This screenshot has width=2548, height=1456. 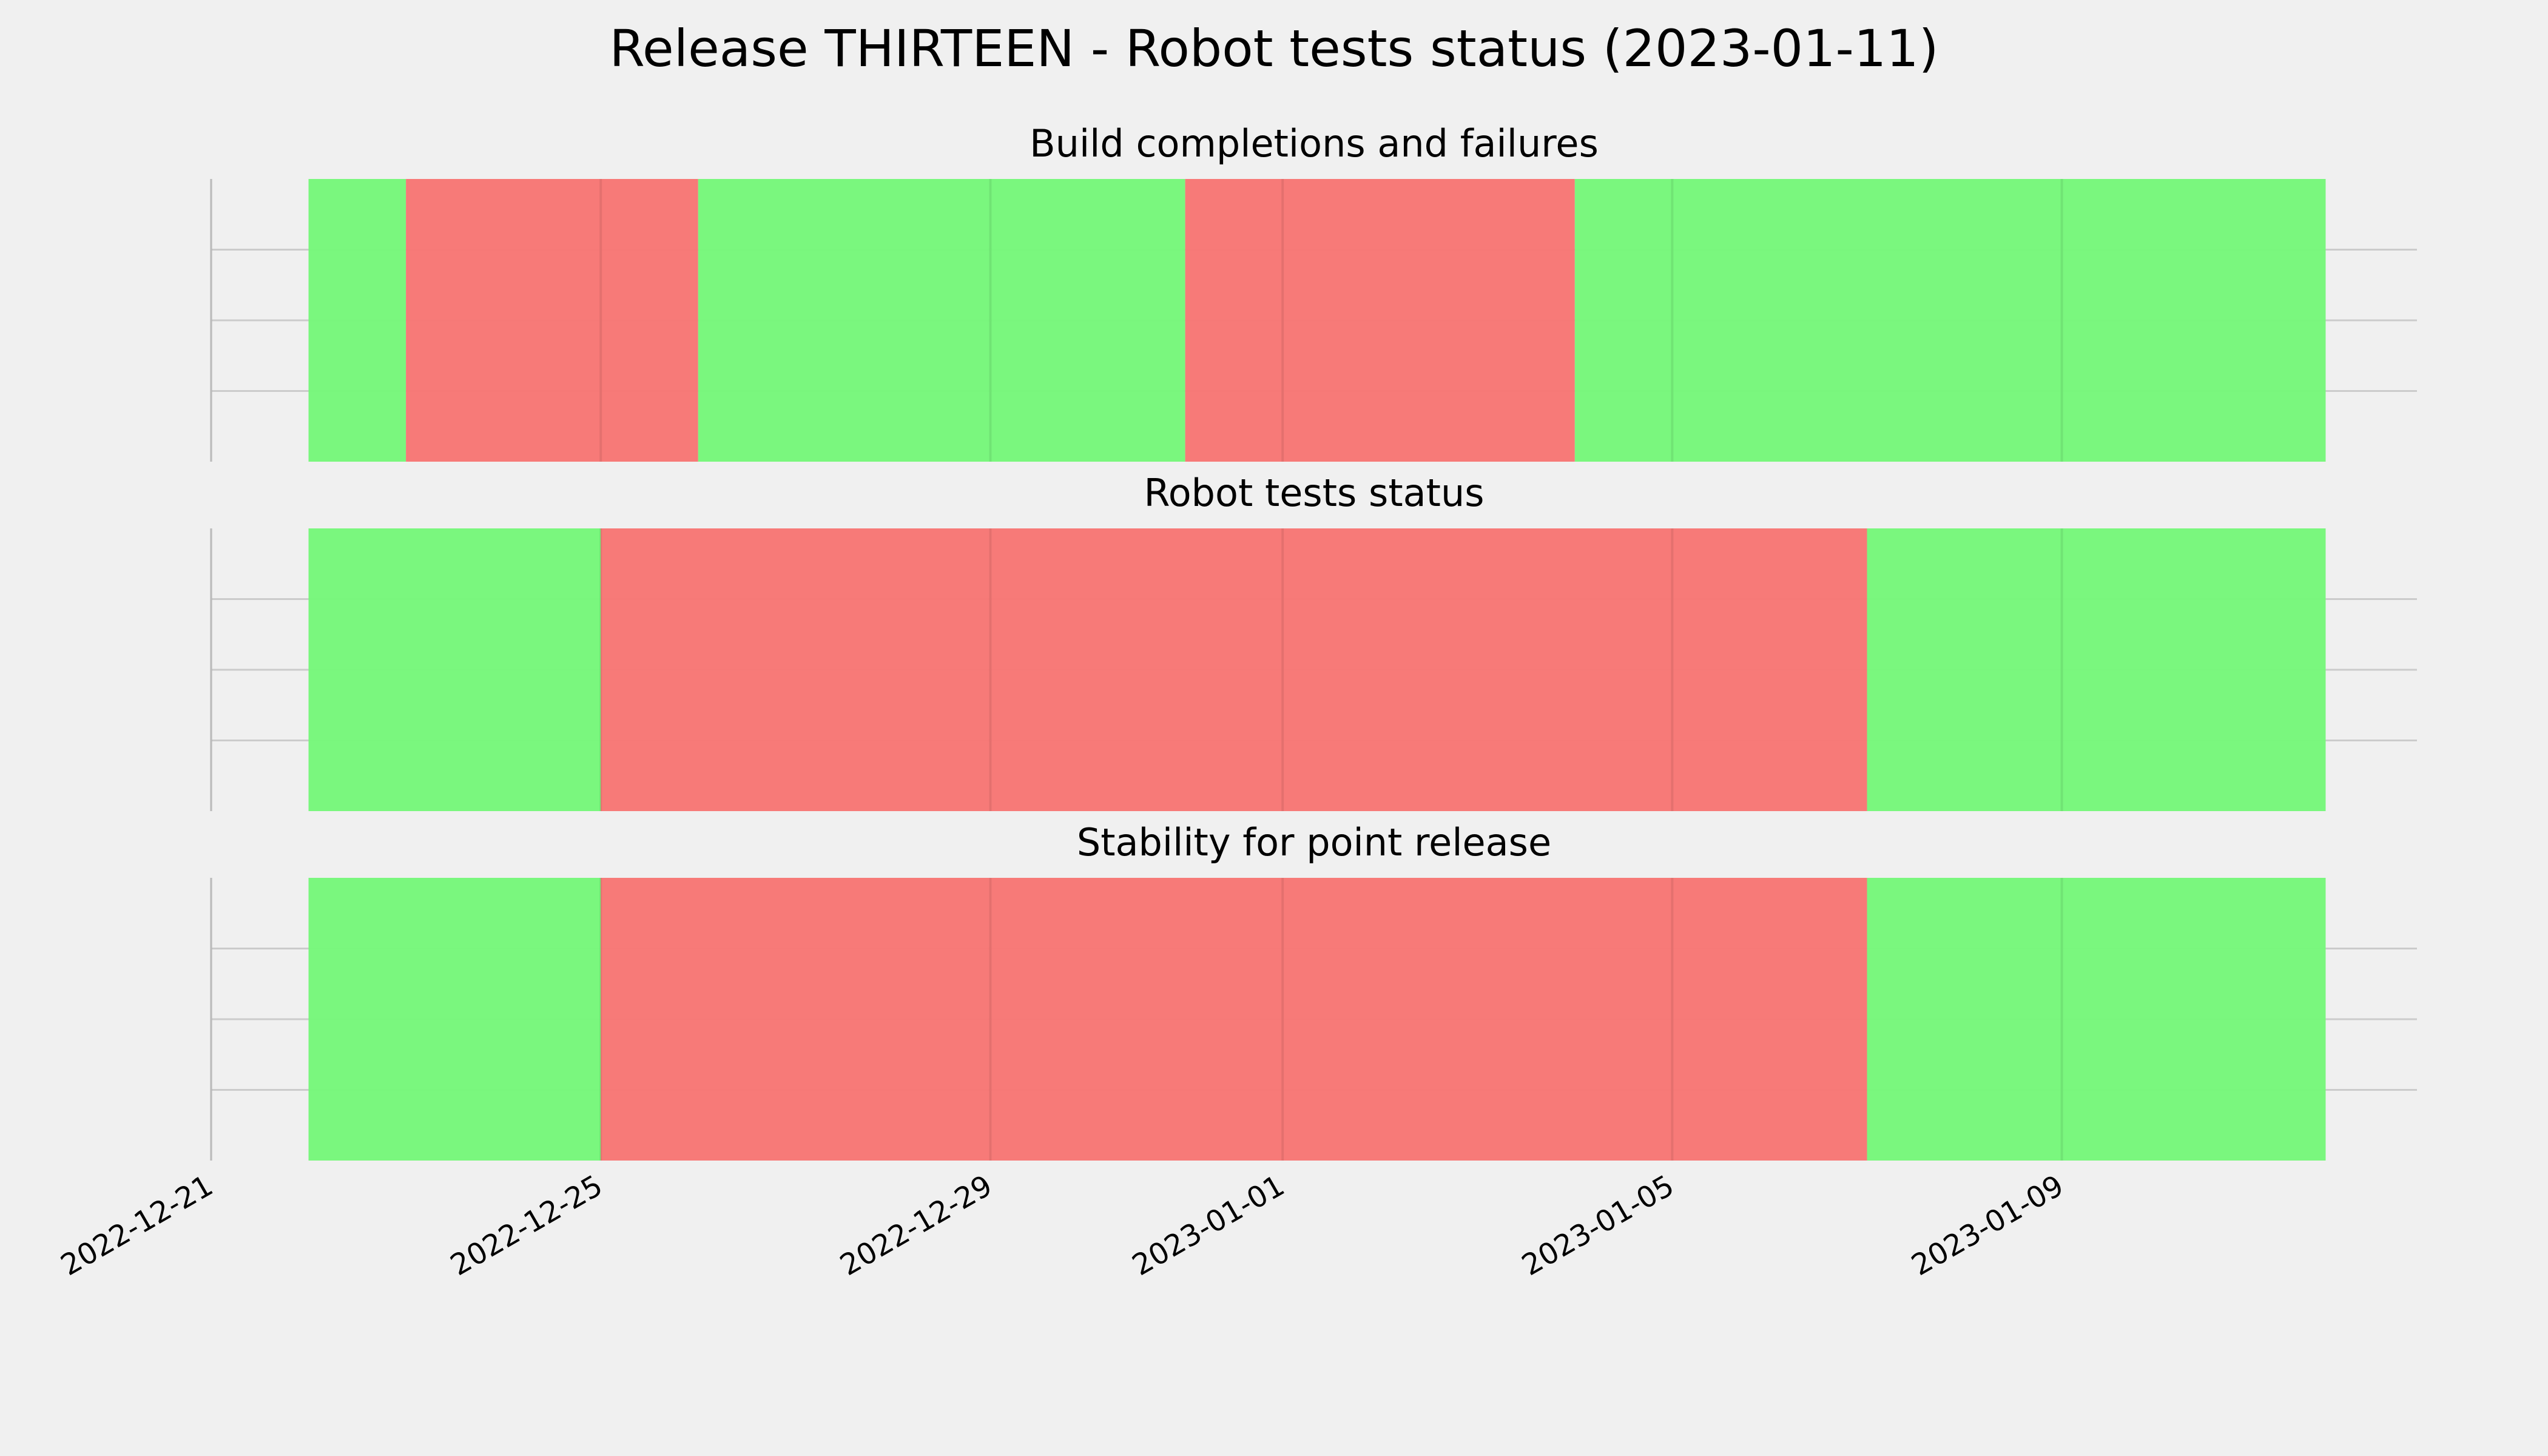 What do you see at coordinates (1314, 143) in the screenshot?
I see `panel-title: Build completions and failures` at bounding box center [1314, 143].